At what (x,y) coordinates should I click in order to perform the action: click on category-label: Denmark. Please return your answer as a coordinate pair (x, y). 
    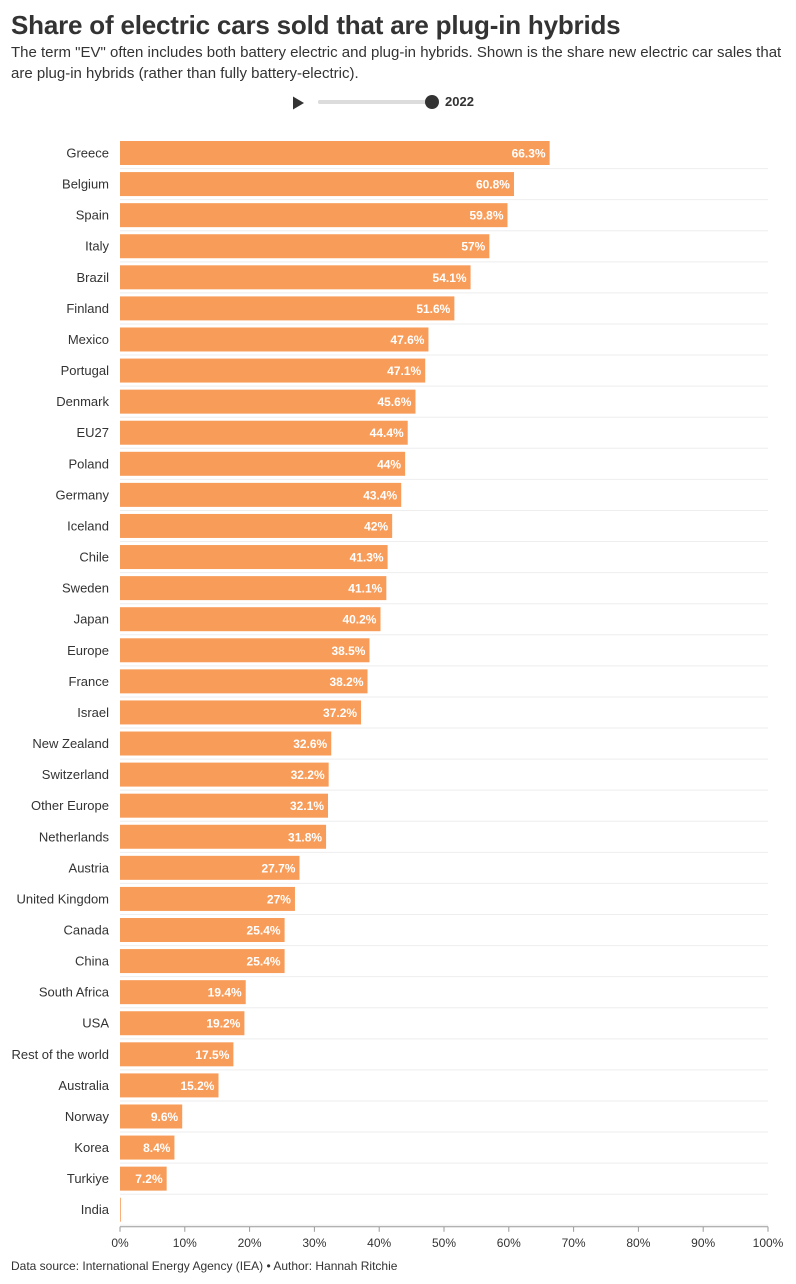
    Looking at the image, I should click on (82, 401).